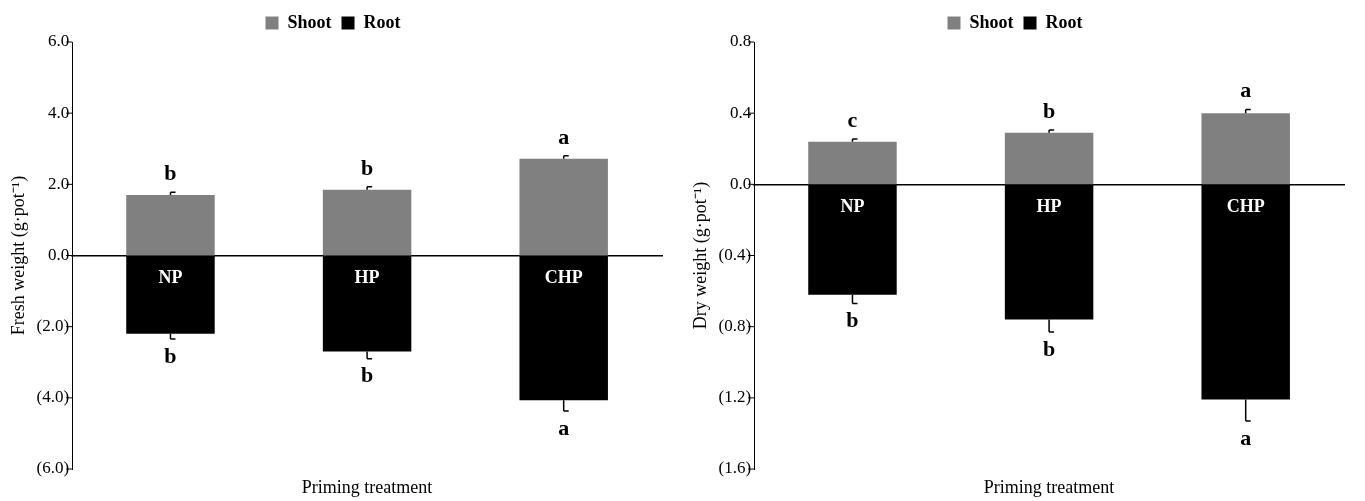 This screenshot has width=1365, height=501. I want to click on y-axis-title: Dry weight (g·pot⁻¹), so click(700, 255).